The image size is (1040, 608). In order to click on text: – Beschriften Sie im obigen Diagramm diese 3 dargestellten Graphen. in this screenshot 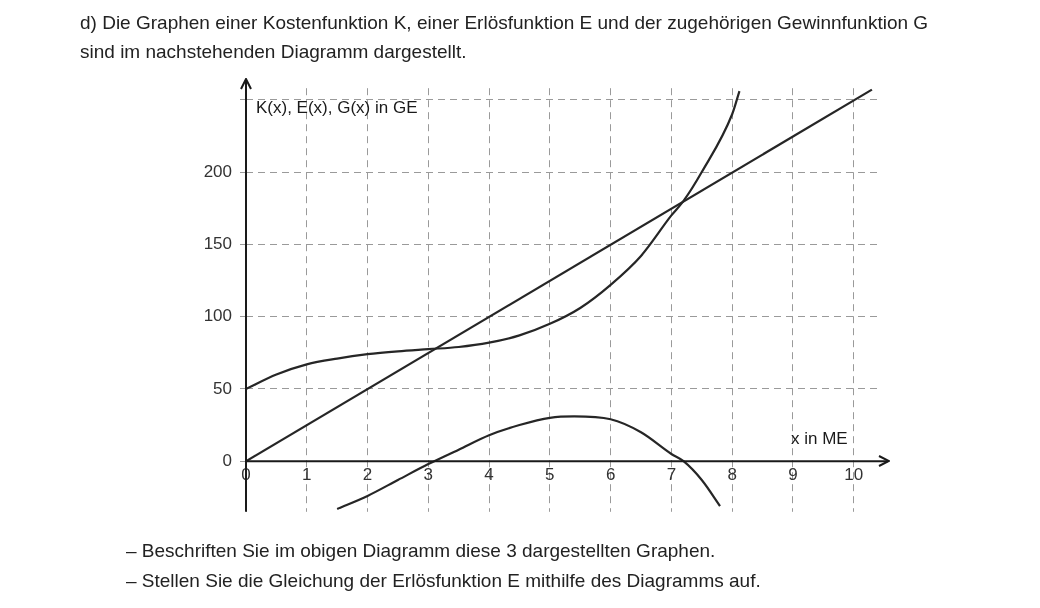, I will do `click(421, 551)`.